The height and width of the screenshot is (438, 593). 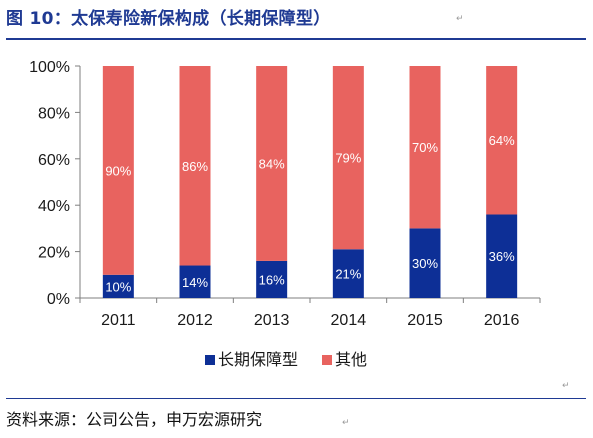 I want to click on data-label: 70%, so click(x=425, y=147).